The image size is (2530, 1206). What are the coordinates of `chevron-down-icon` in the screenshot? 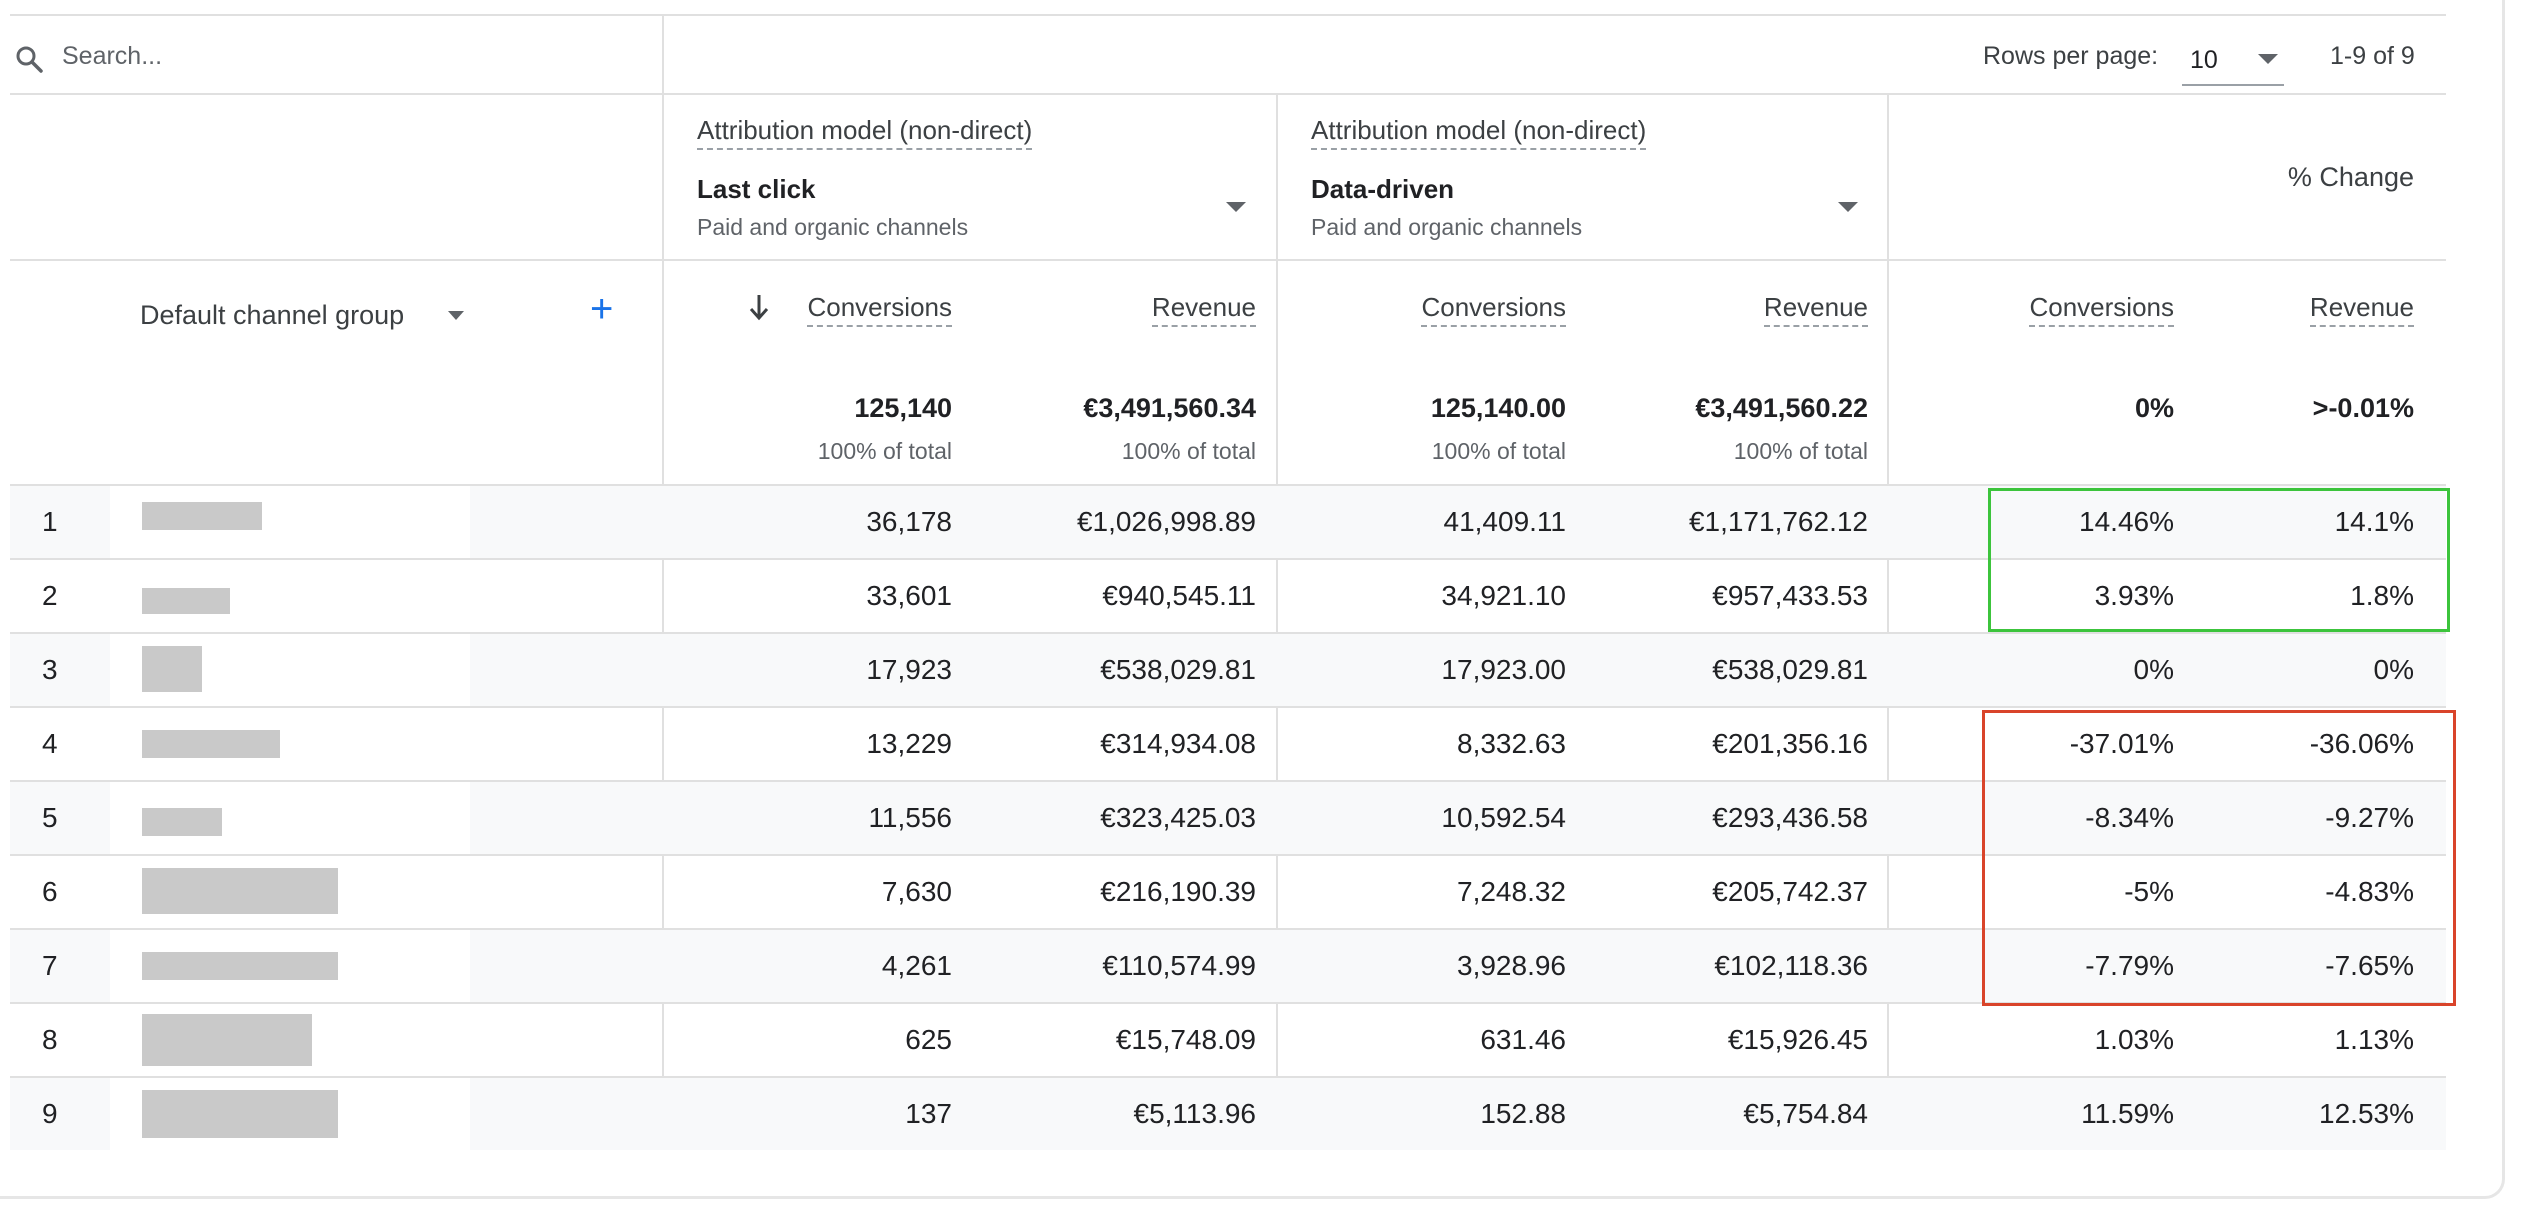 It's located at (2268, 59).